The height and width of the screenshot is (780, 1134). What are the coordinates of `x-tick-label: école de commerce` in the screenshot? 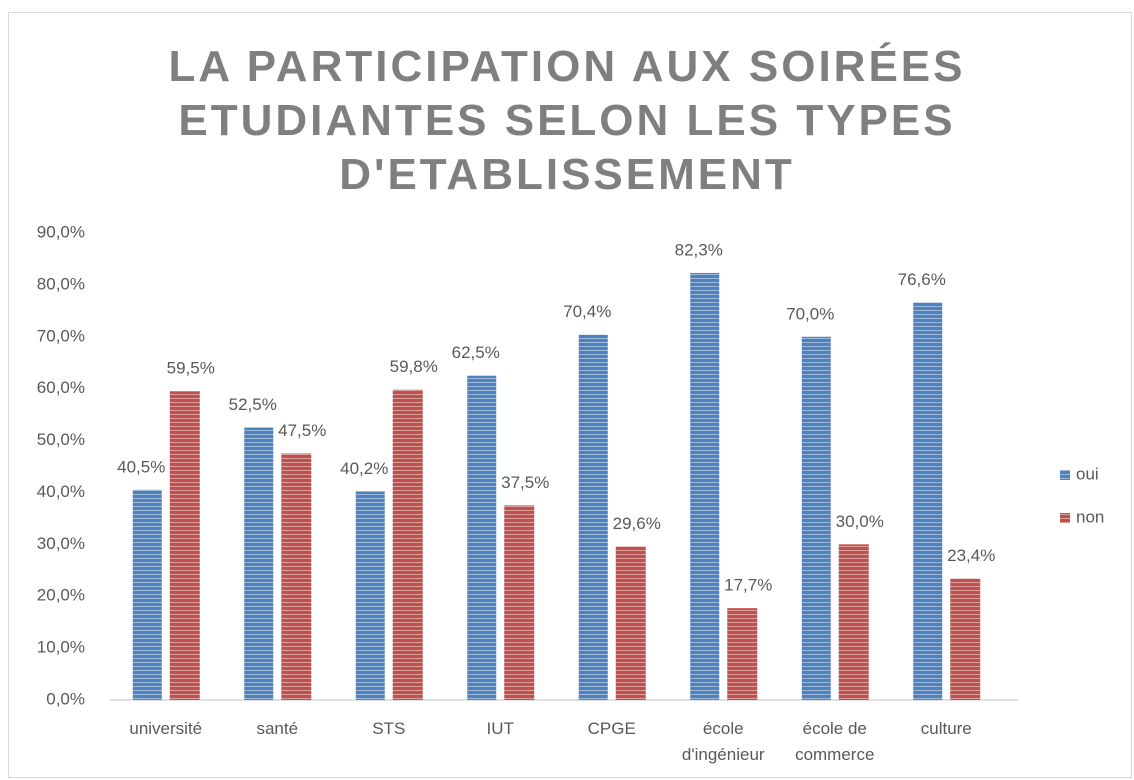 It's located at (835, 741).